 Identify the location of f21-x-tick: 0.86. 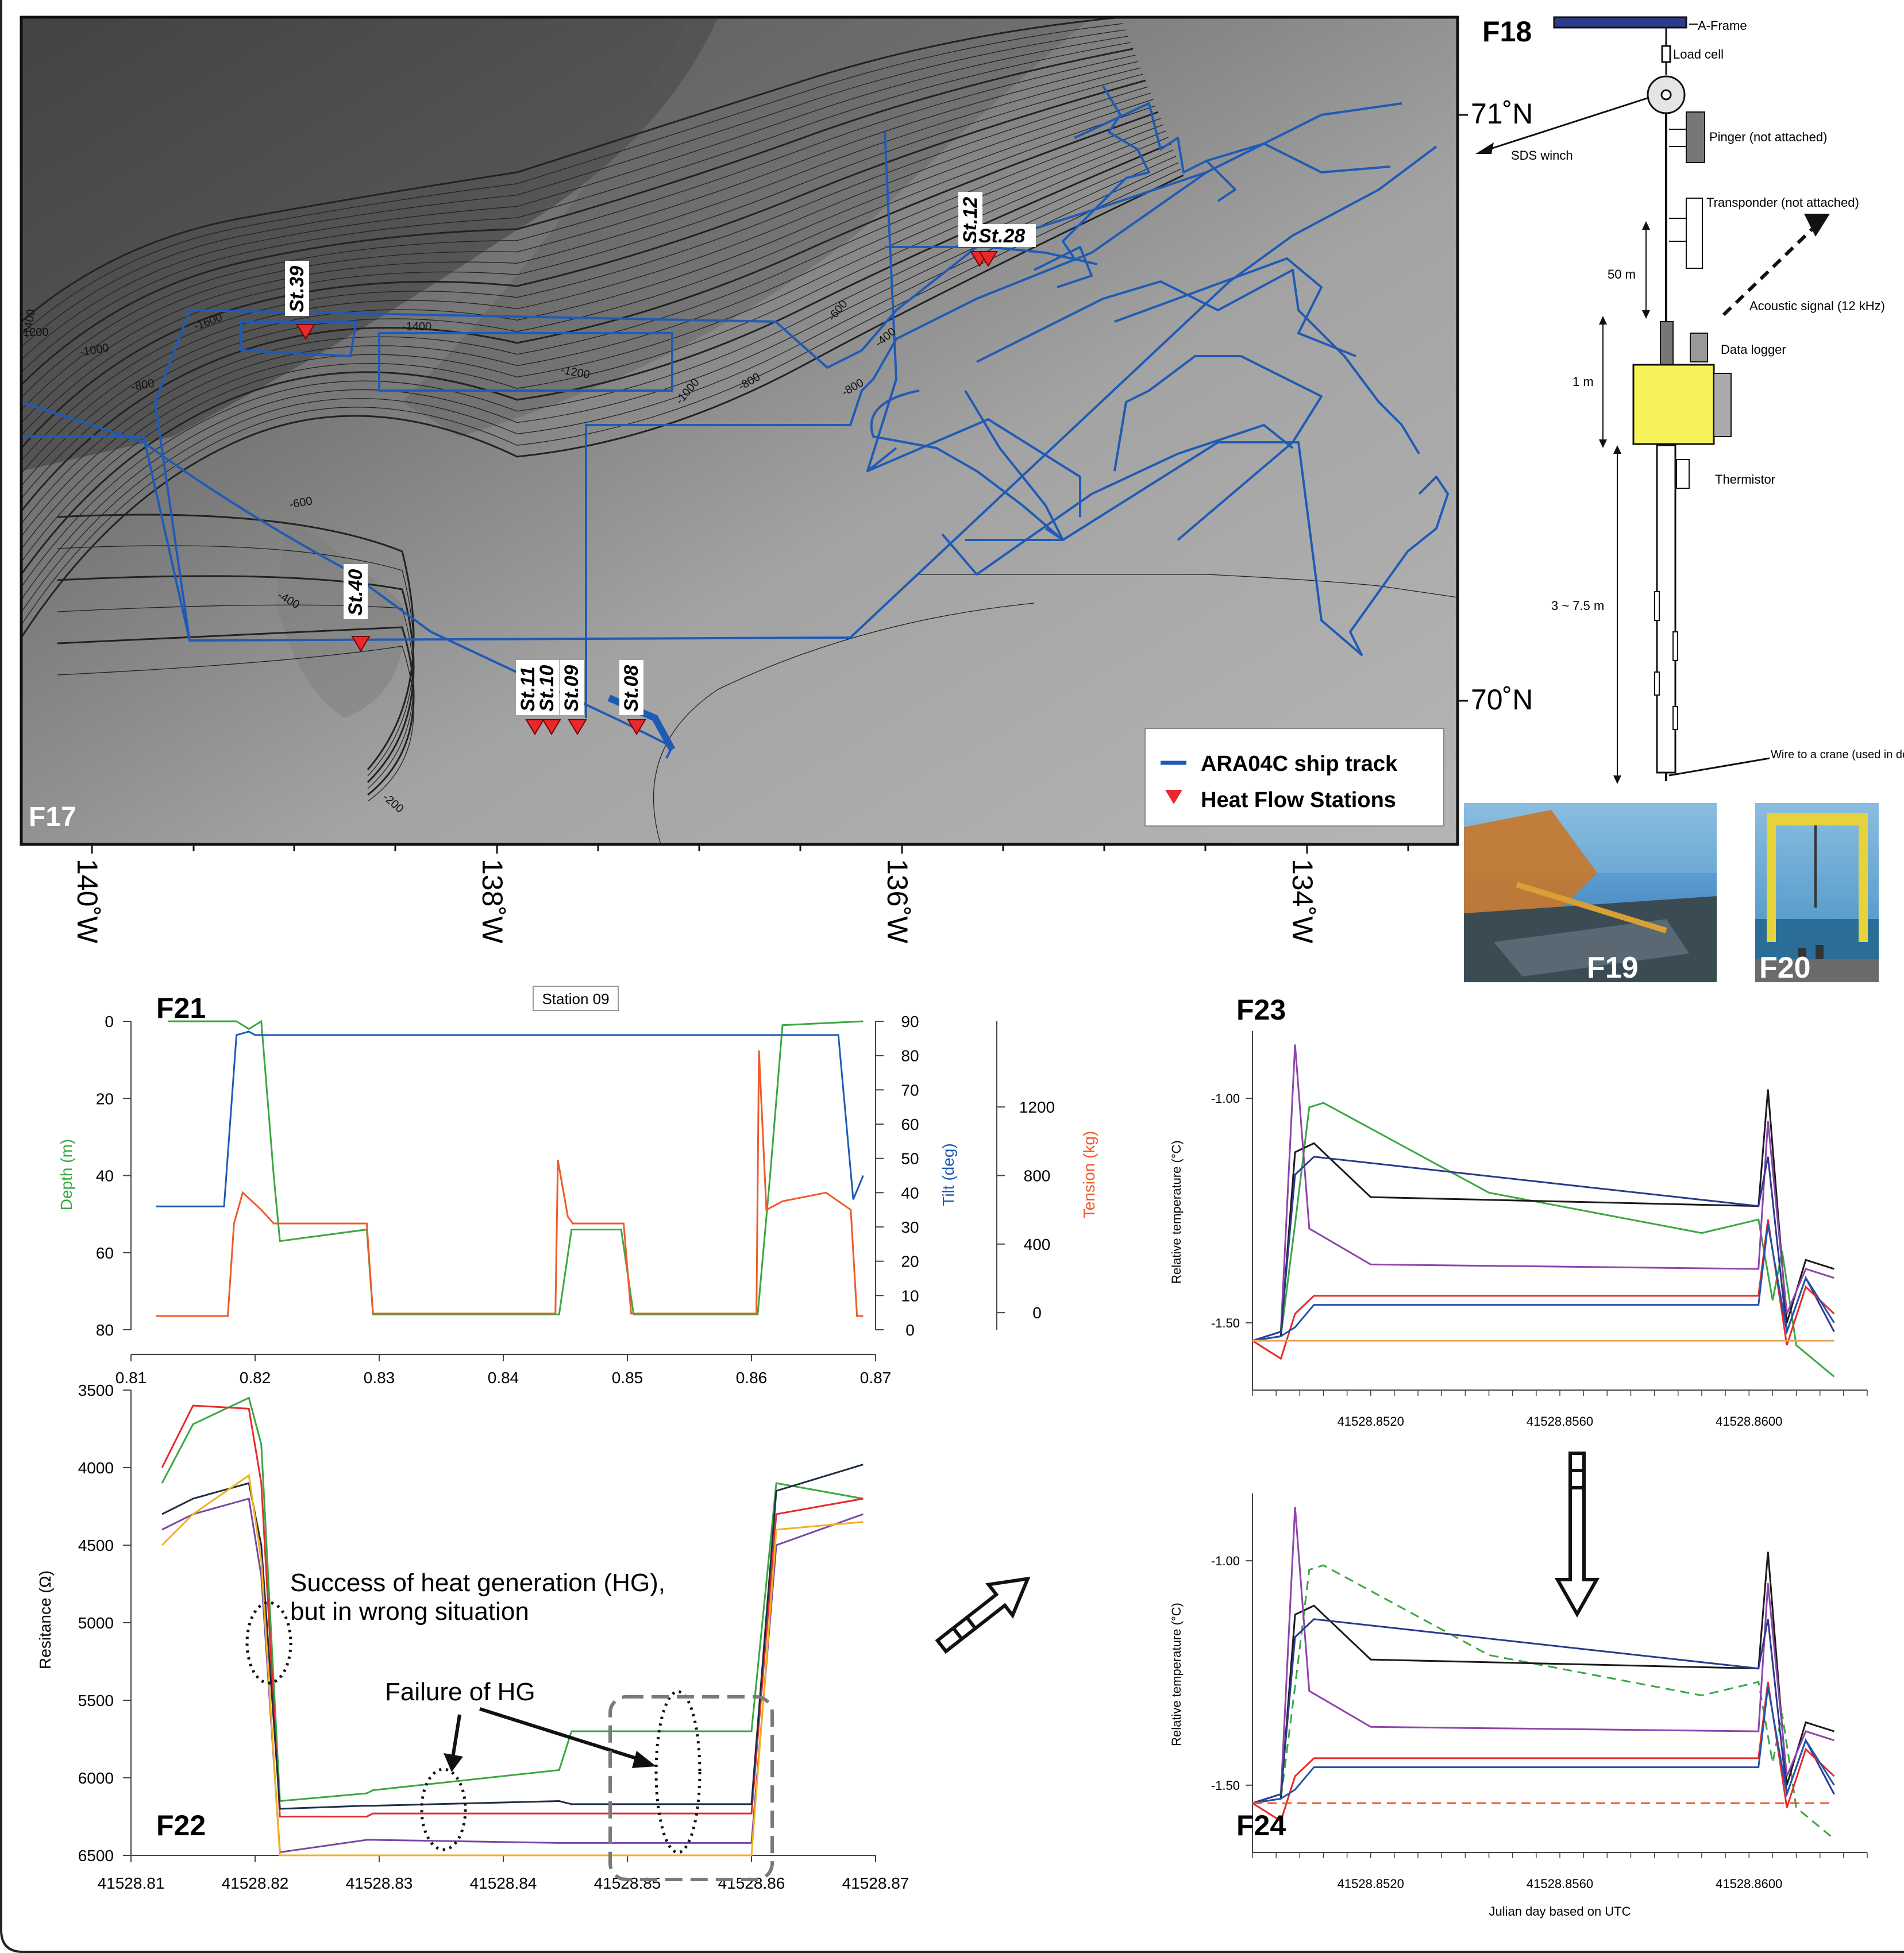
(752, 1378).